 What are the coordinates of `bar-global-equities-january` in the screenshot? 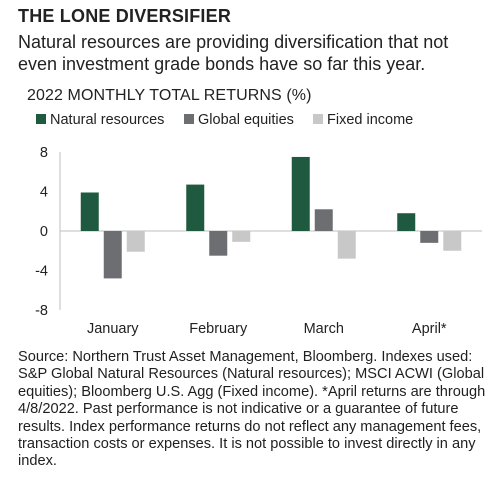 It's located at (112, 255).